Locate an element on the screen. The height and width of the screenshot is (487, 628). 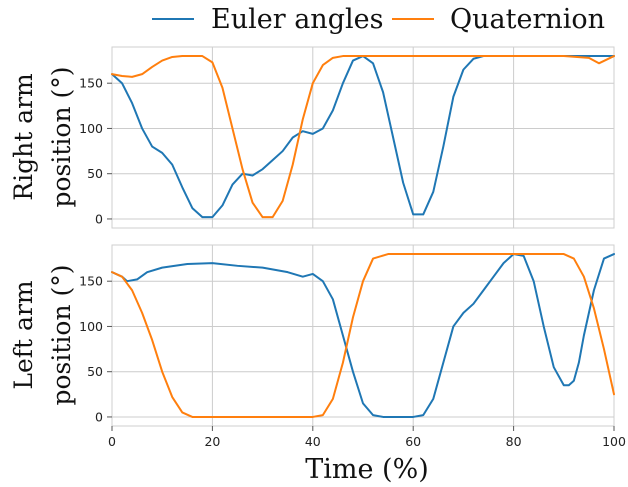
legend-quaternion-label: Quaternion is located at coordinates (527, 19).